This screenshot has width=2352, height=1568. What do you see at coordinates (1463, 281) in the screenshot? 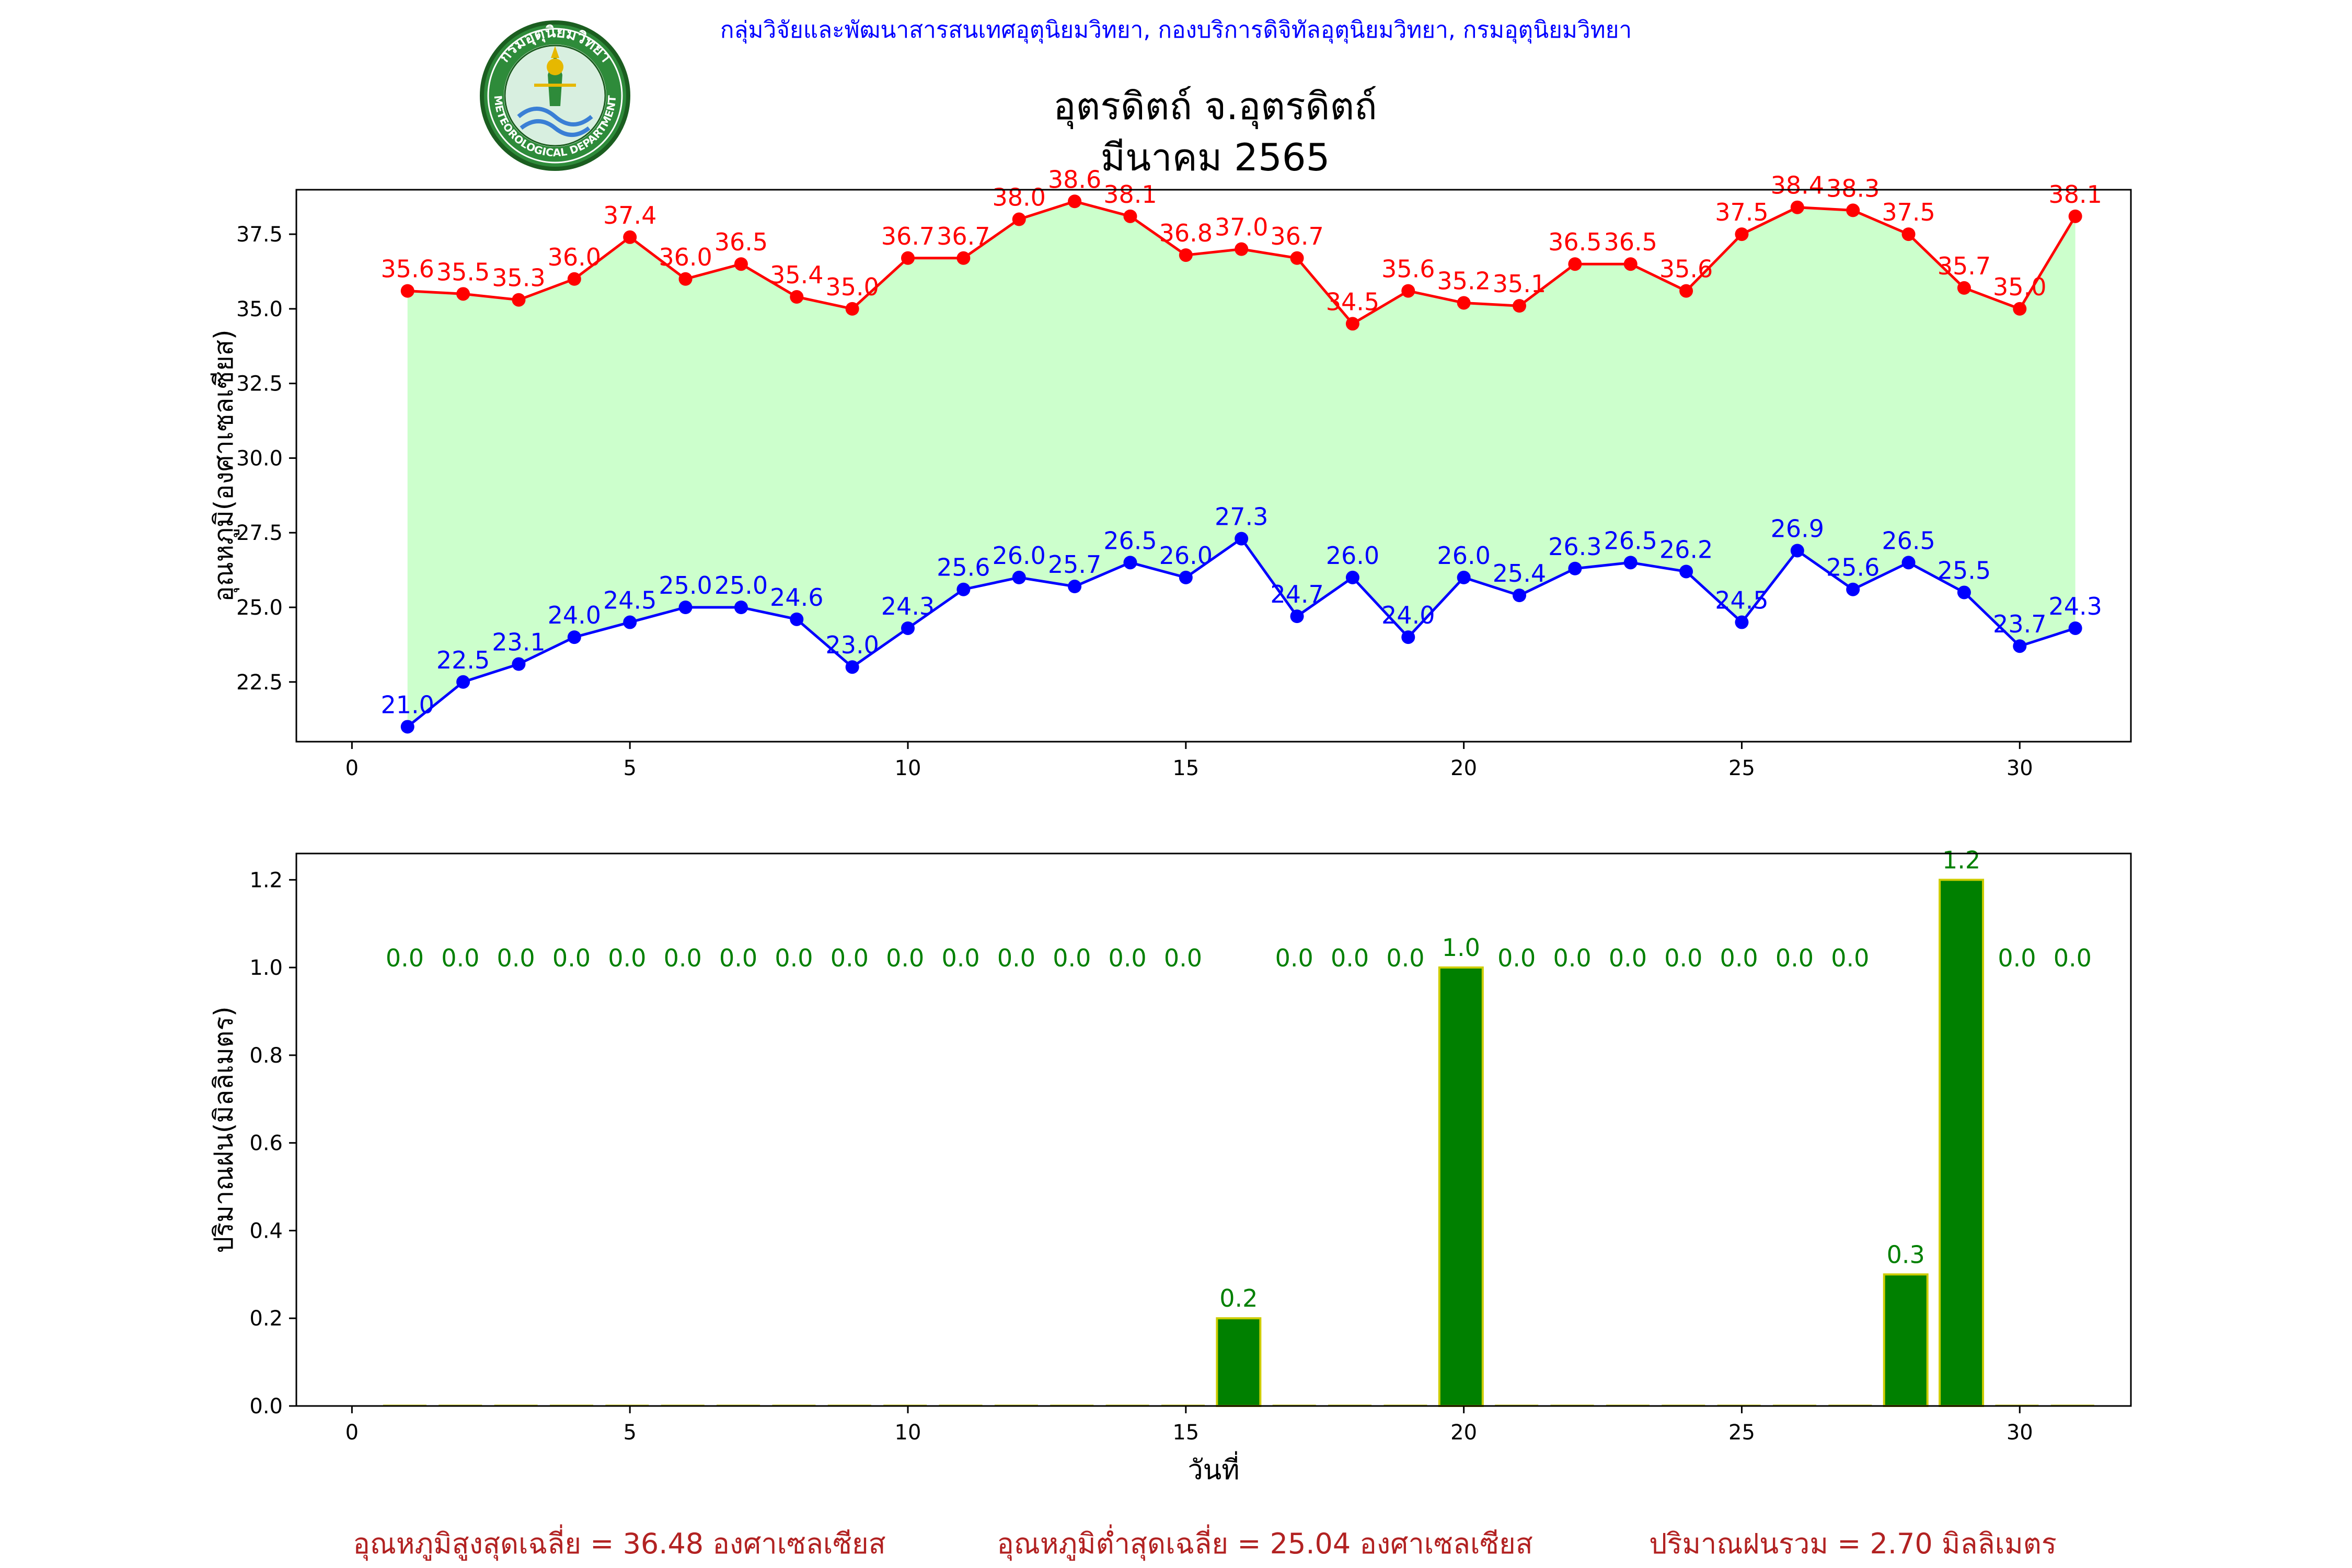
I see `max-temp-label: 35.2` at bounding box center [1463, 281].